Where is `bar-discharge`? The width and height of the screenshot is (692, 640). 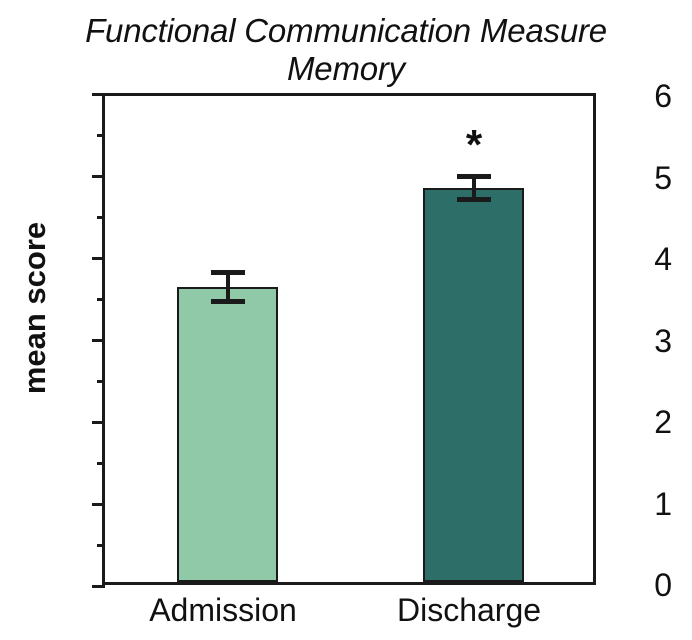
bar-discharge is located at coordinates (473, 385).